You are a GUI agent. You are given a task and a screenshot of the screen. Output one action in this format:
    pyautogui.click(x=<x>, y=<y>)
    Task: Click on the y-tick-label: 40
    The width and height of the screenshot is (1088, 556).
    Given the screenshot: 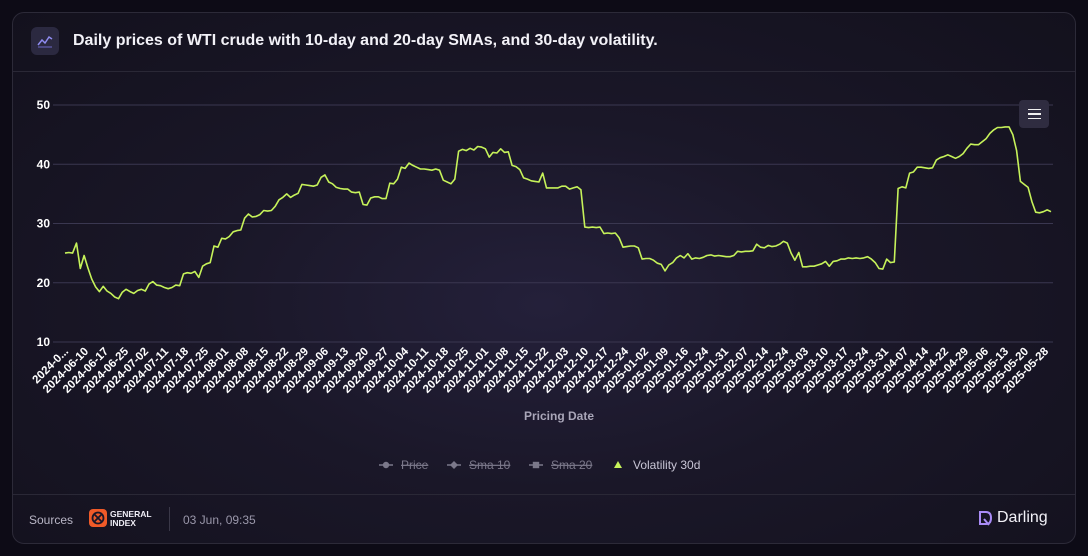 What is the action you would take?
    pyautogui.click(x=44, y=164)
    